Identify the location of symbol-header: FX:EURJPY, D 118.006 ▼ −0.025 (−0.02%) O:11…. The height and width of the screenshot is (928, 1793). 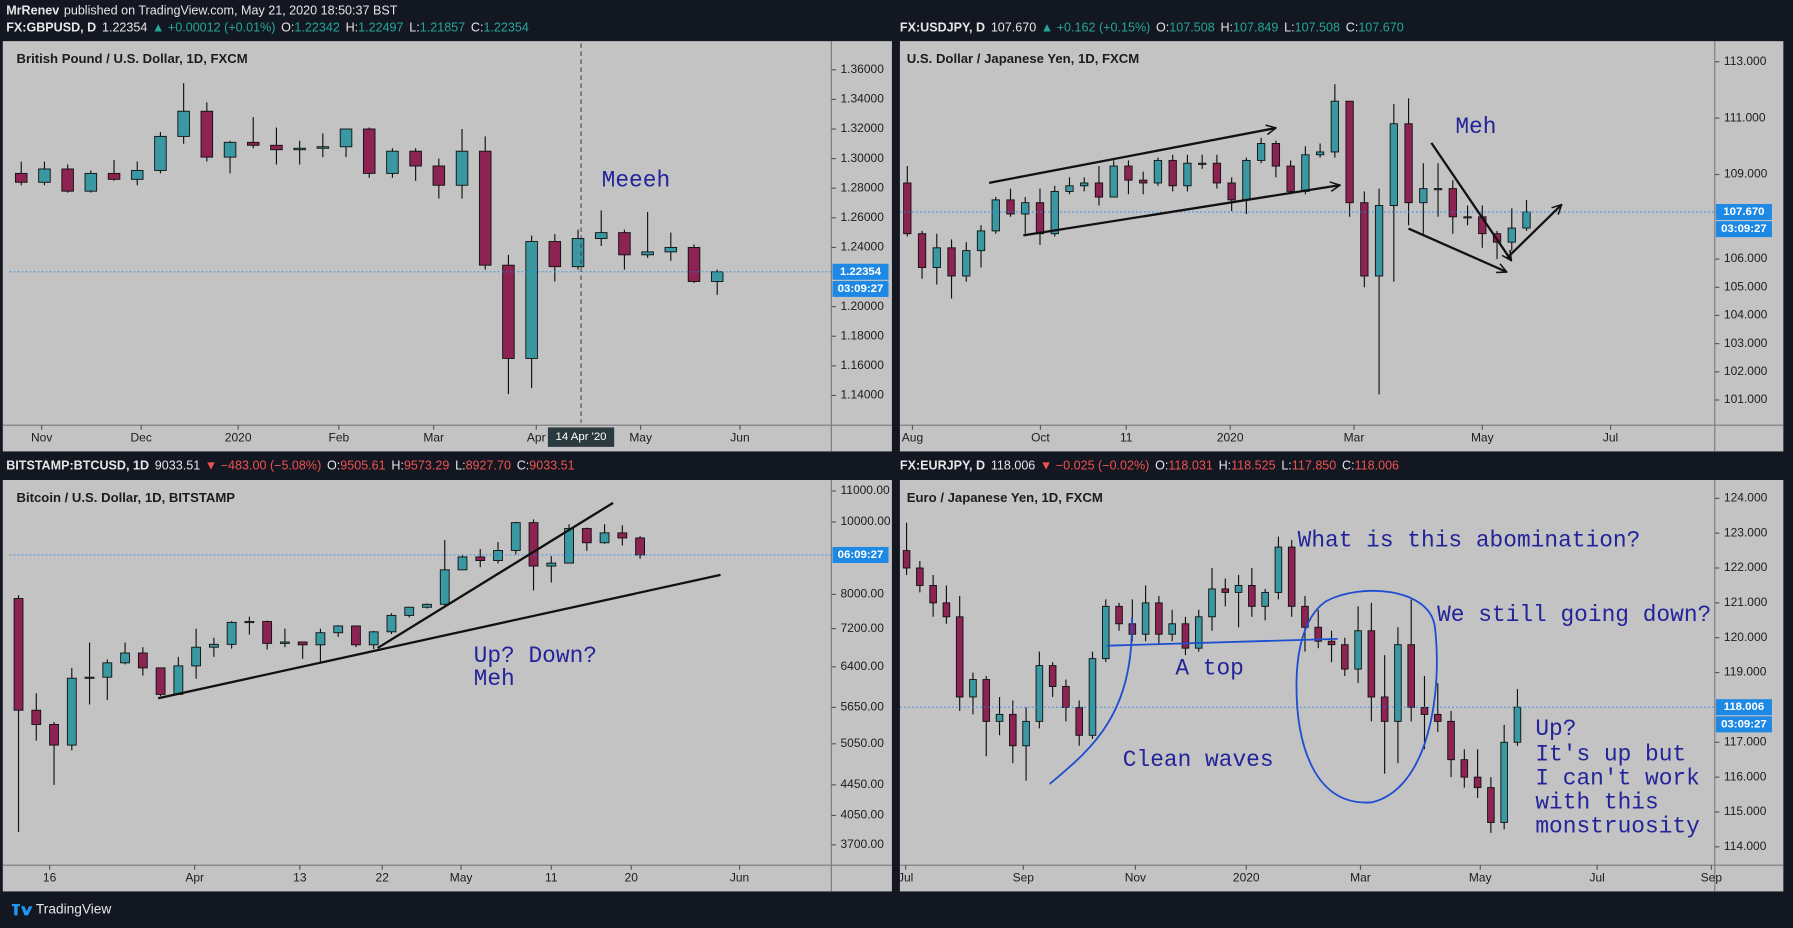
(1149, 466).